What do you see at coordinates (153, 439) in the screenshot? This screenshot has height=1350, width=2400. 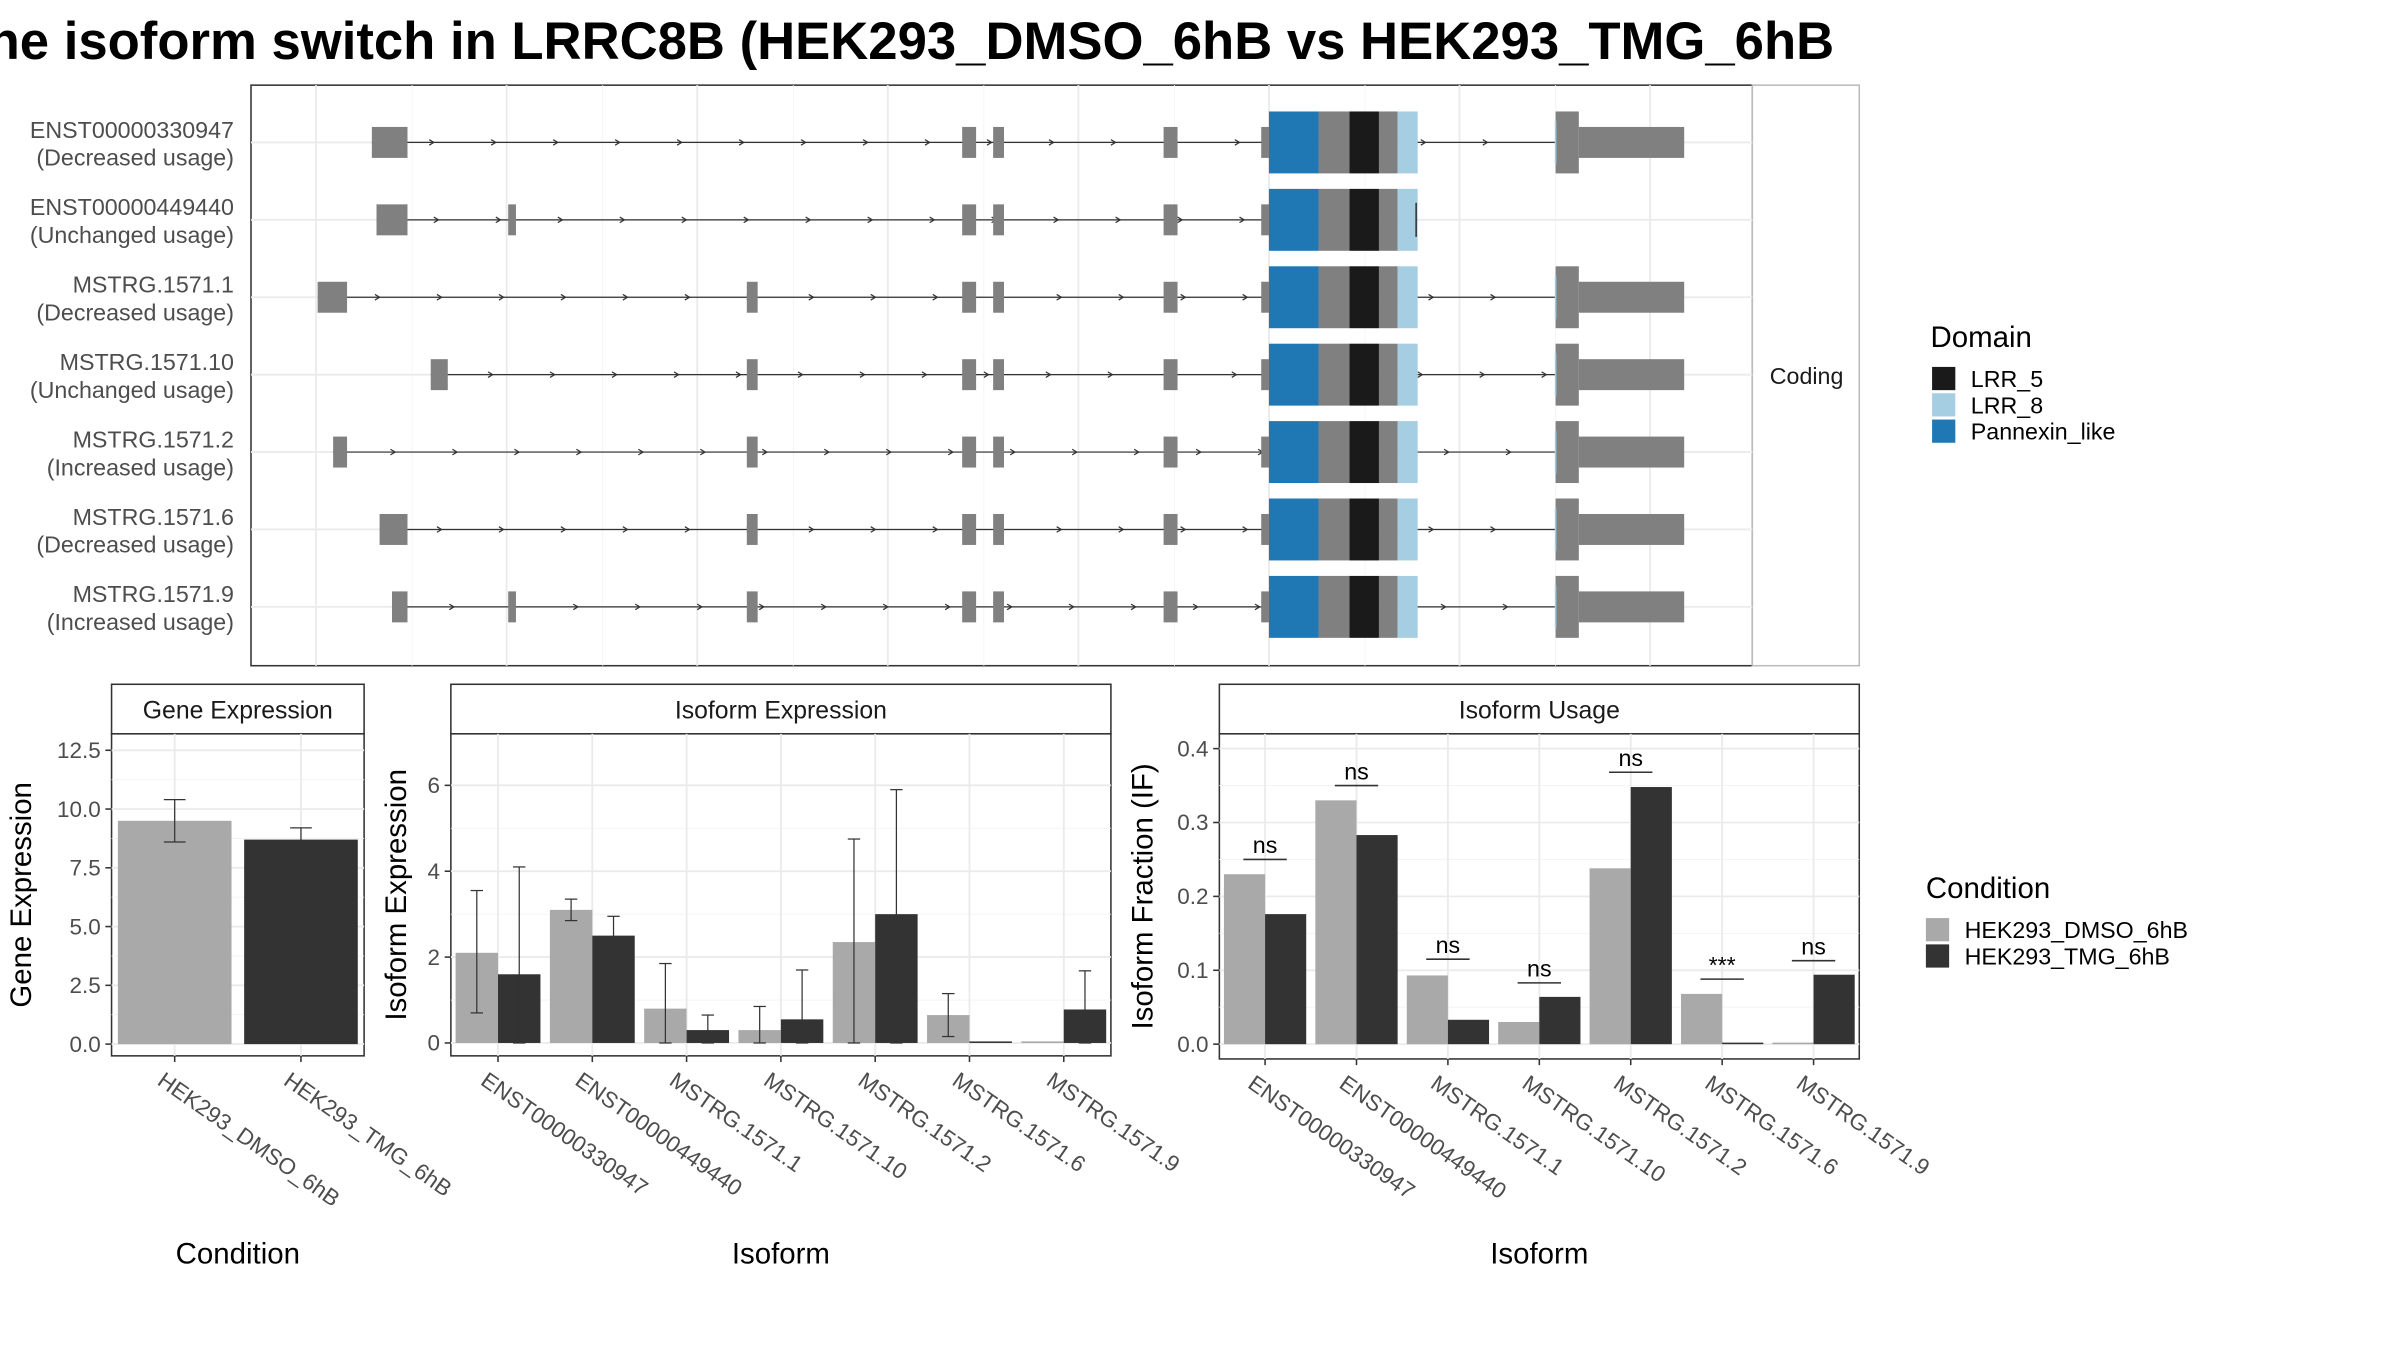 I see `isoform-label-id: MSTRG.1571.2` at bounding box center [153, 439].